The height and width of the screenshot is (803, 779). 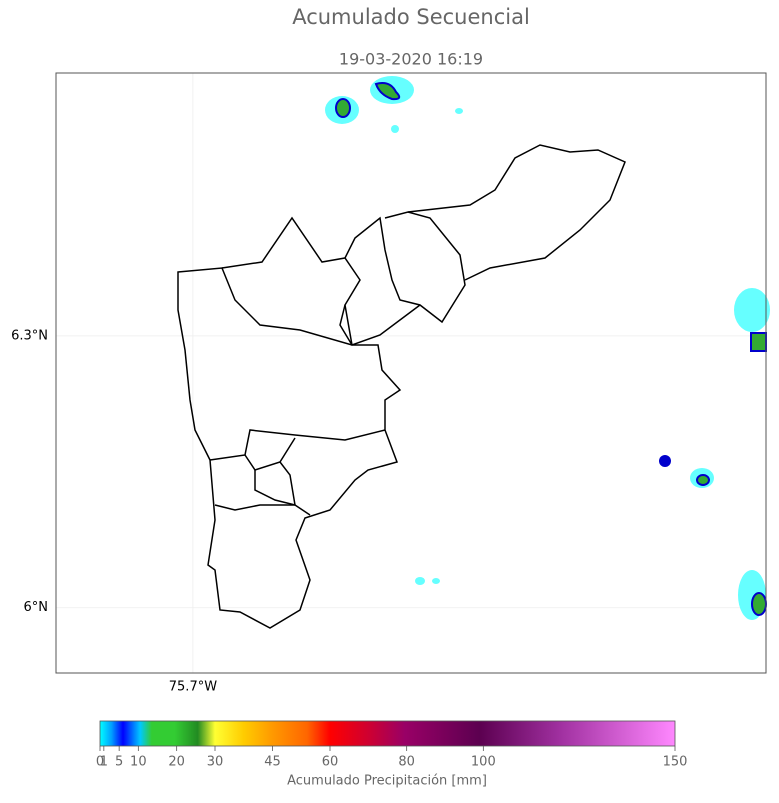 What do you see at coordinates (29, 335) in the screenshot?
I see `y-tick-label: 6.3°N` at bounding box center [29, 335].